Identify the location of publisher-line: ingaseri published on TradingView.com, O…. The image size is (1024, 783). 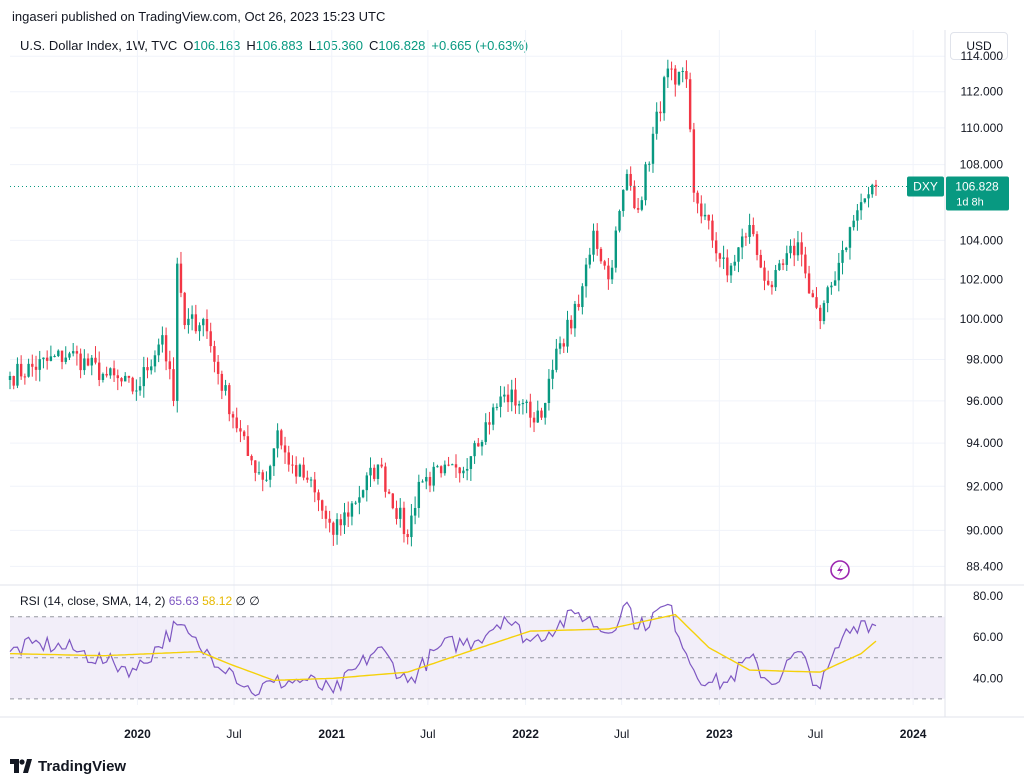
(199, 16).